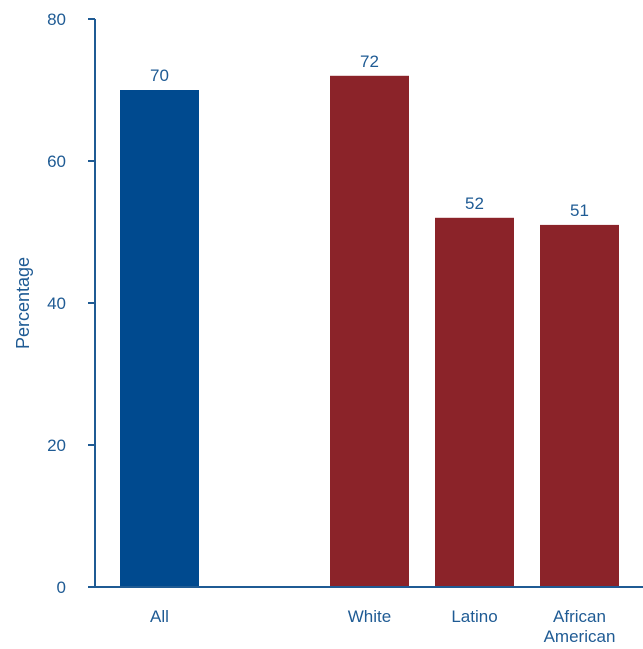 This screenshot has height=649, width=643. I want to click on data-label-latino: 52, so click(474, 203).